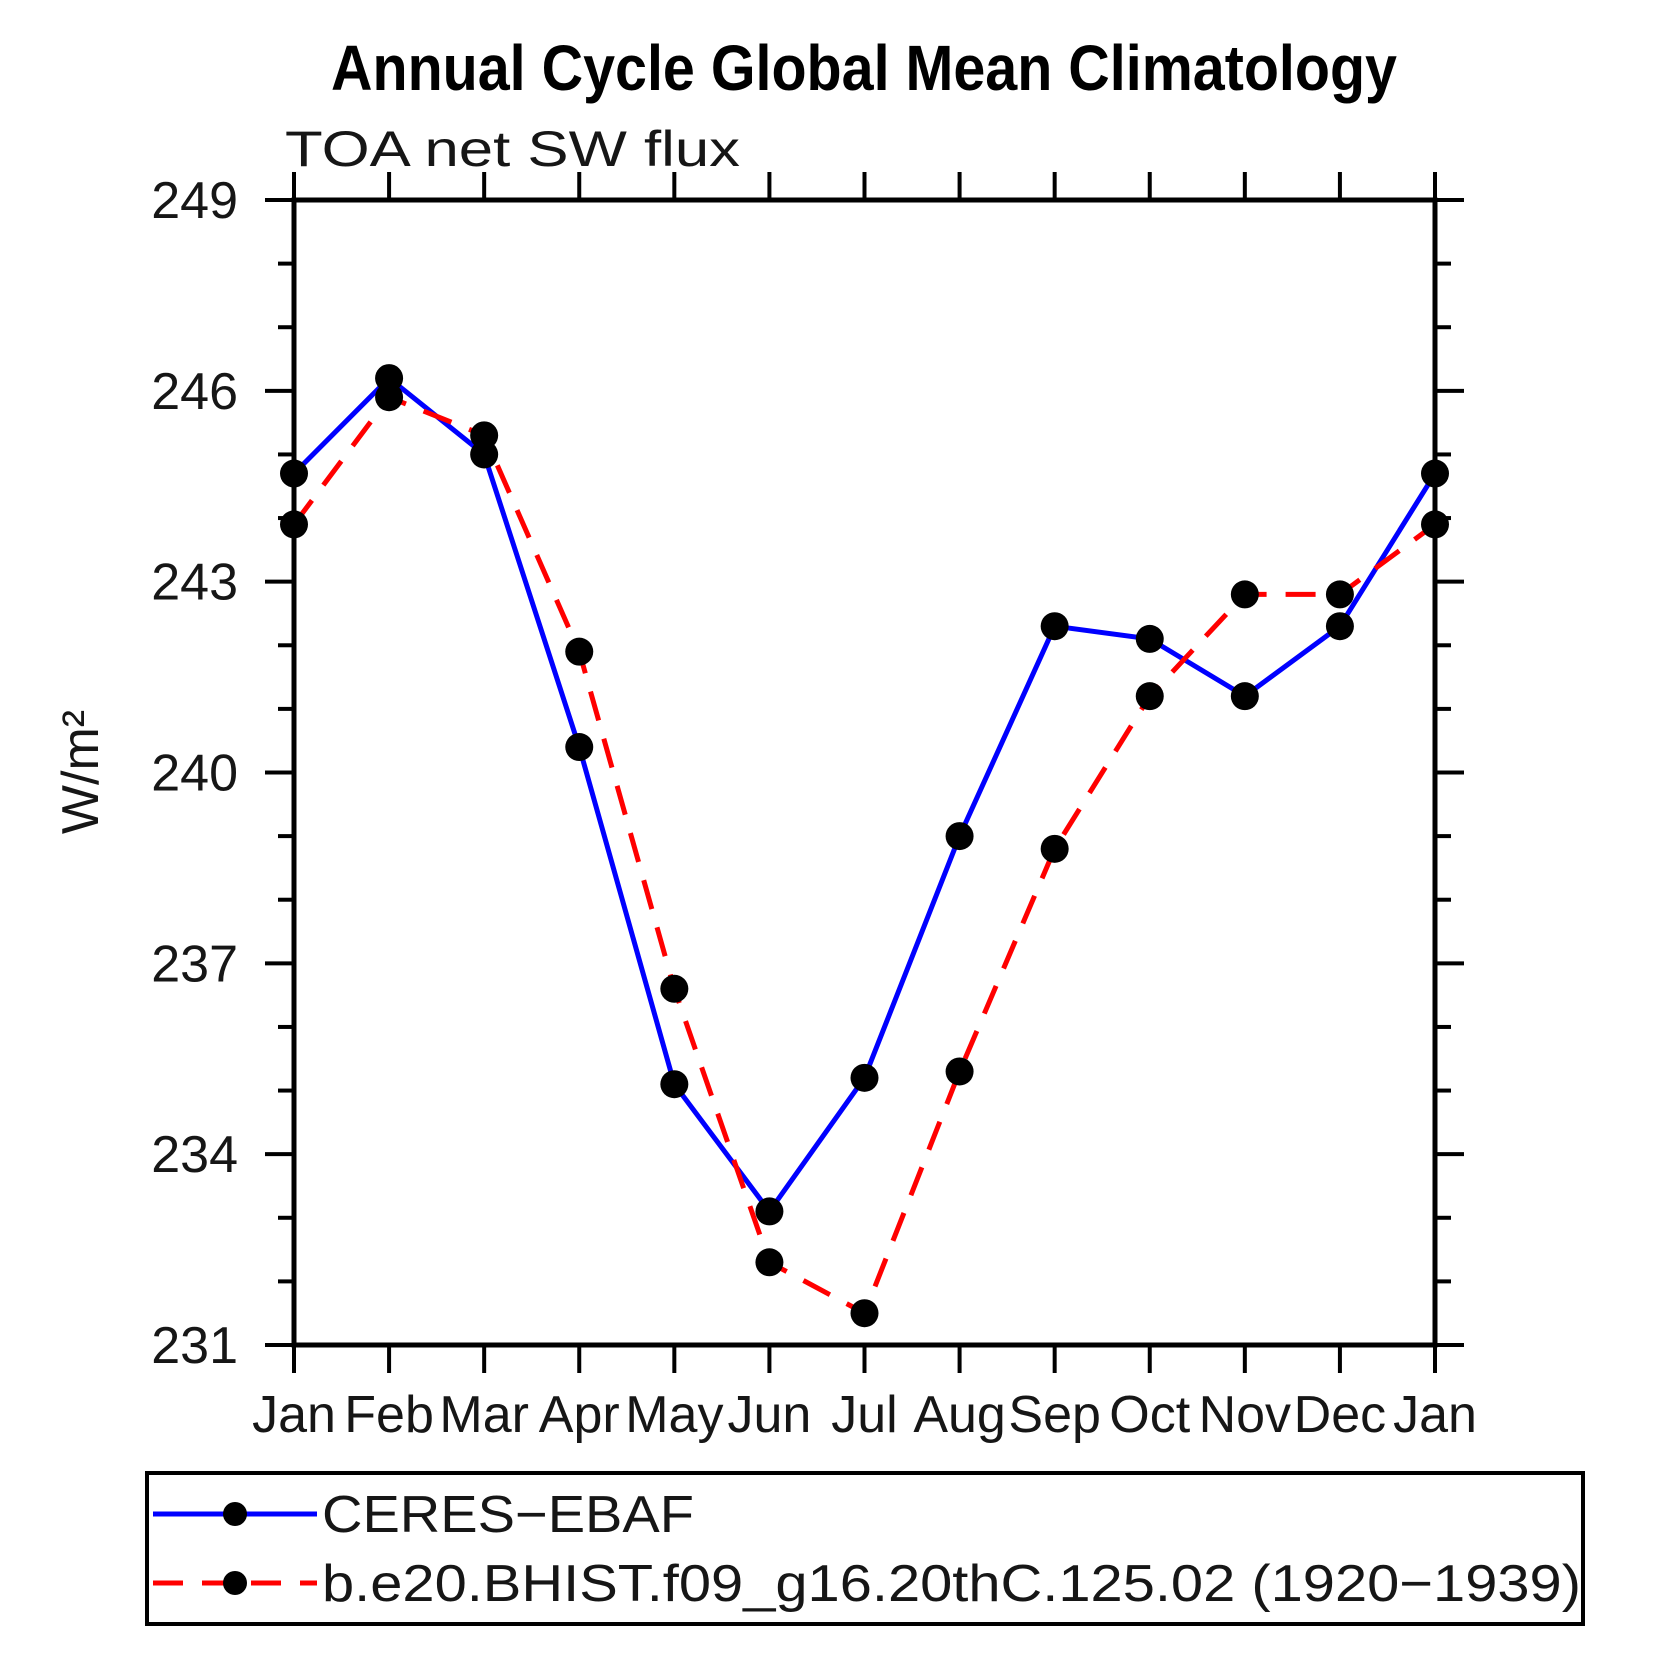  I want to click on x-tick-label: Apr, so click(579, 1415).